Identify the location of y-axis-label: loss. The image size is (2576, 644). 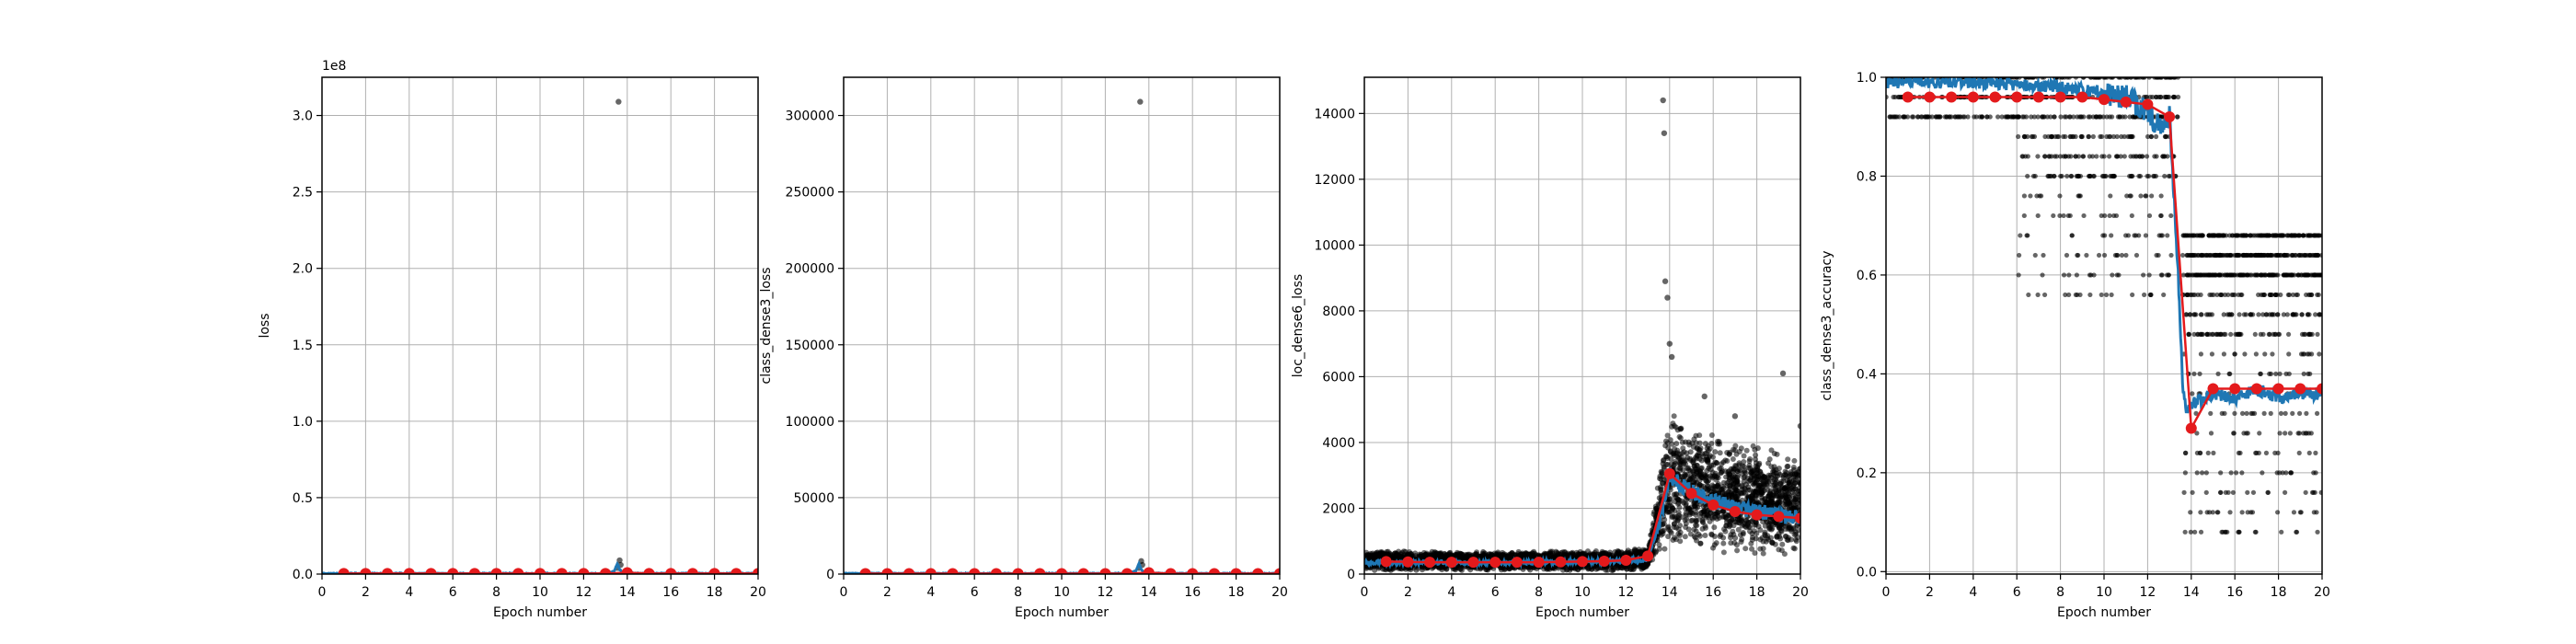
(265, 325).